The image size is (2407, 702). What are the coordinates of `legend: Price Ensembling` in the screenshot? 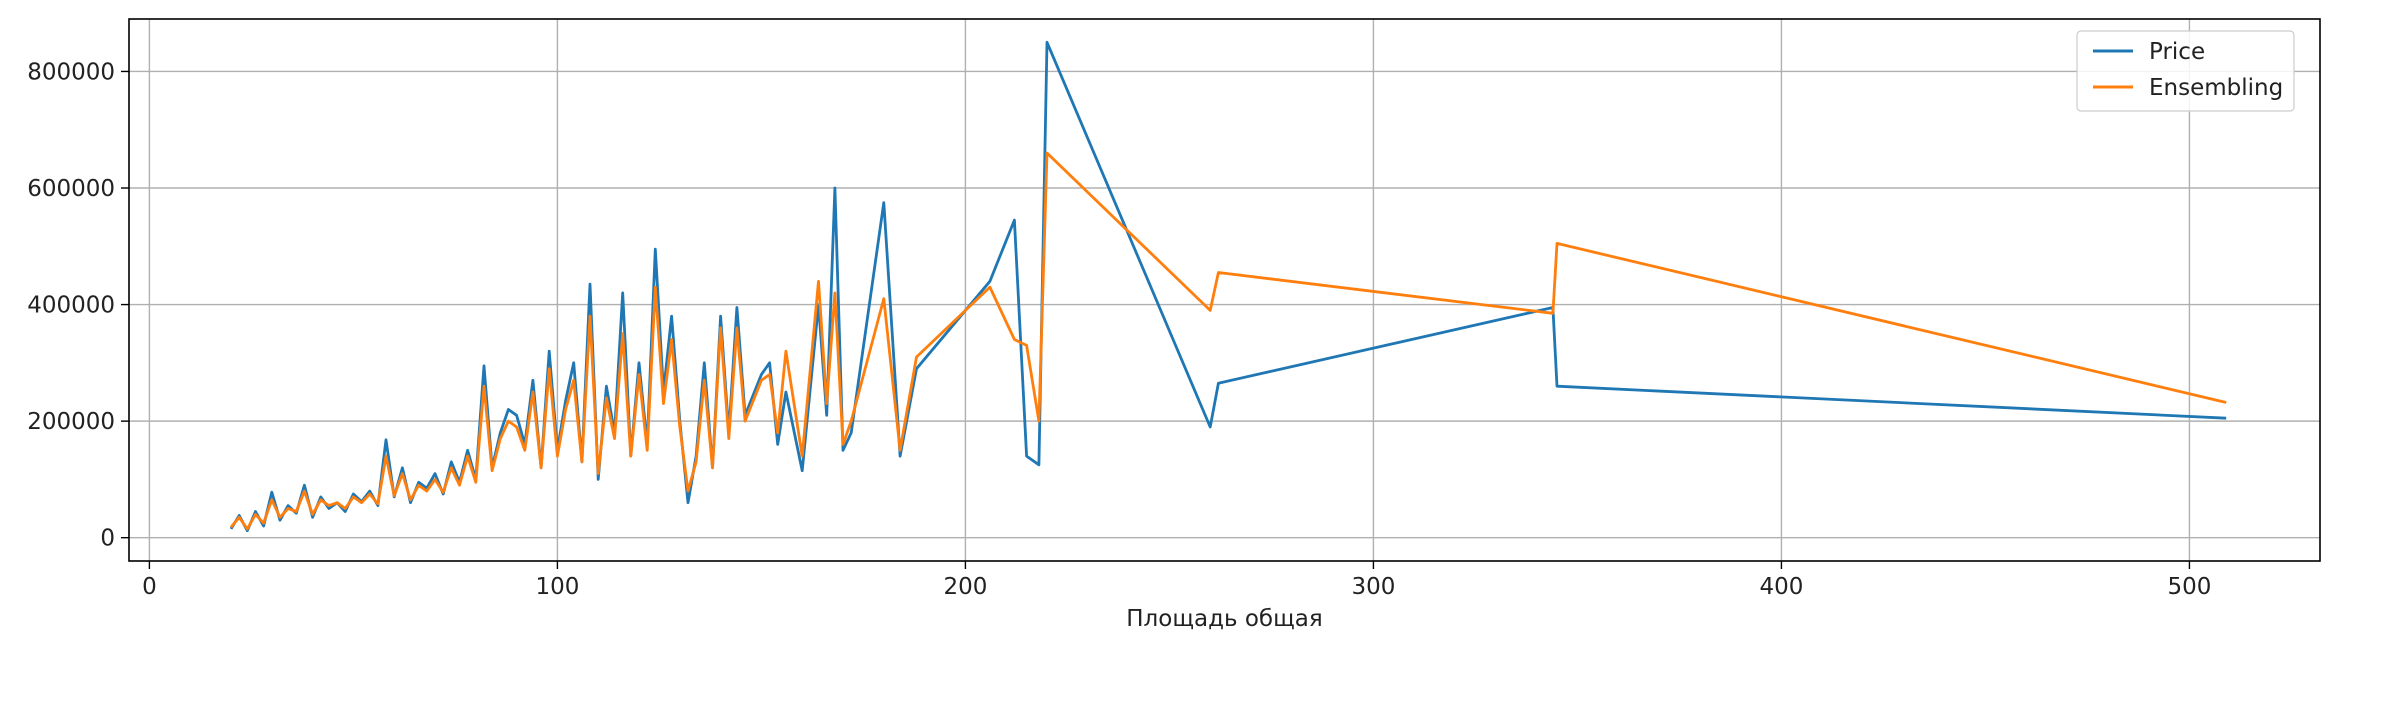 It's located at (2185, 71).